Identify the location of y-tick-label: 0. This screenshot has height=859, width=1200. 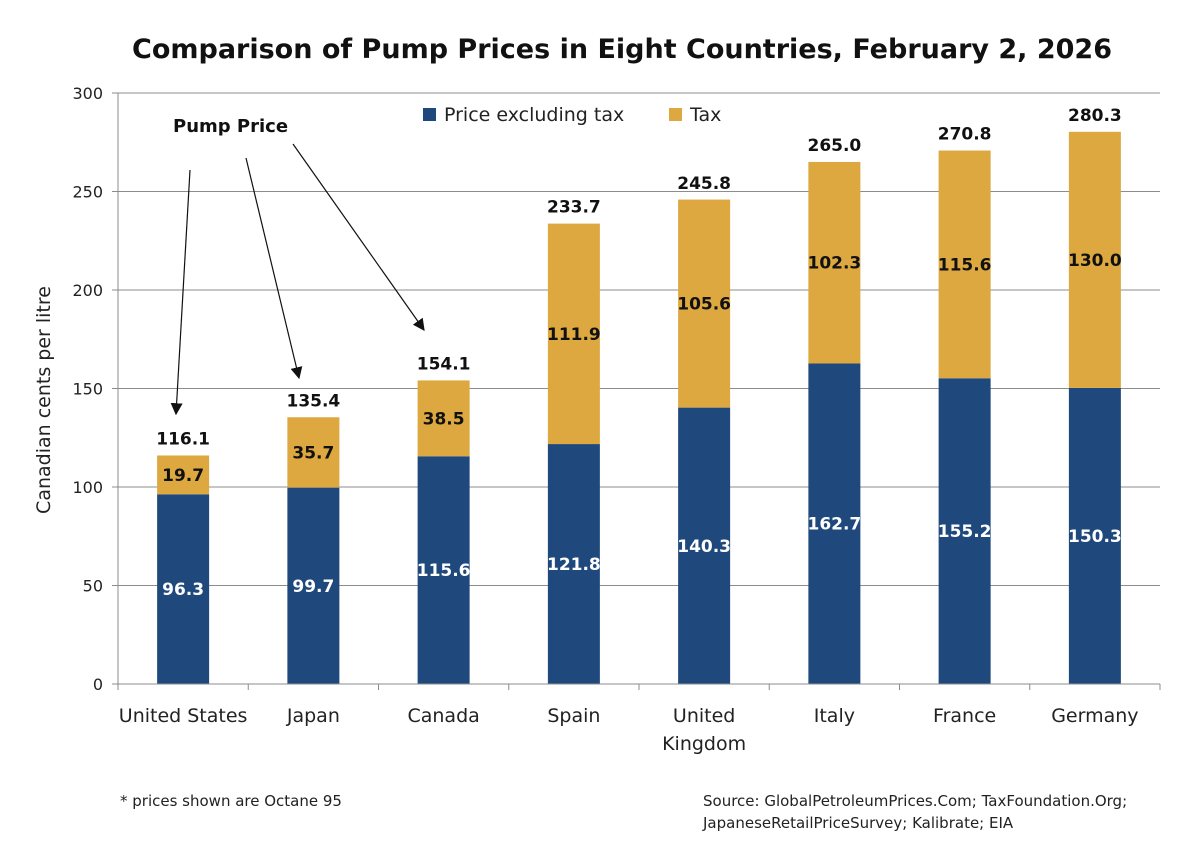
(98, 684).